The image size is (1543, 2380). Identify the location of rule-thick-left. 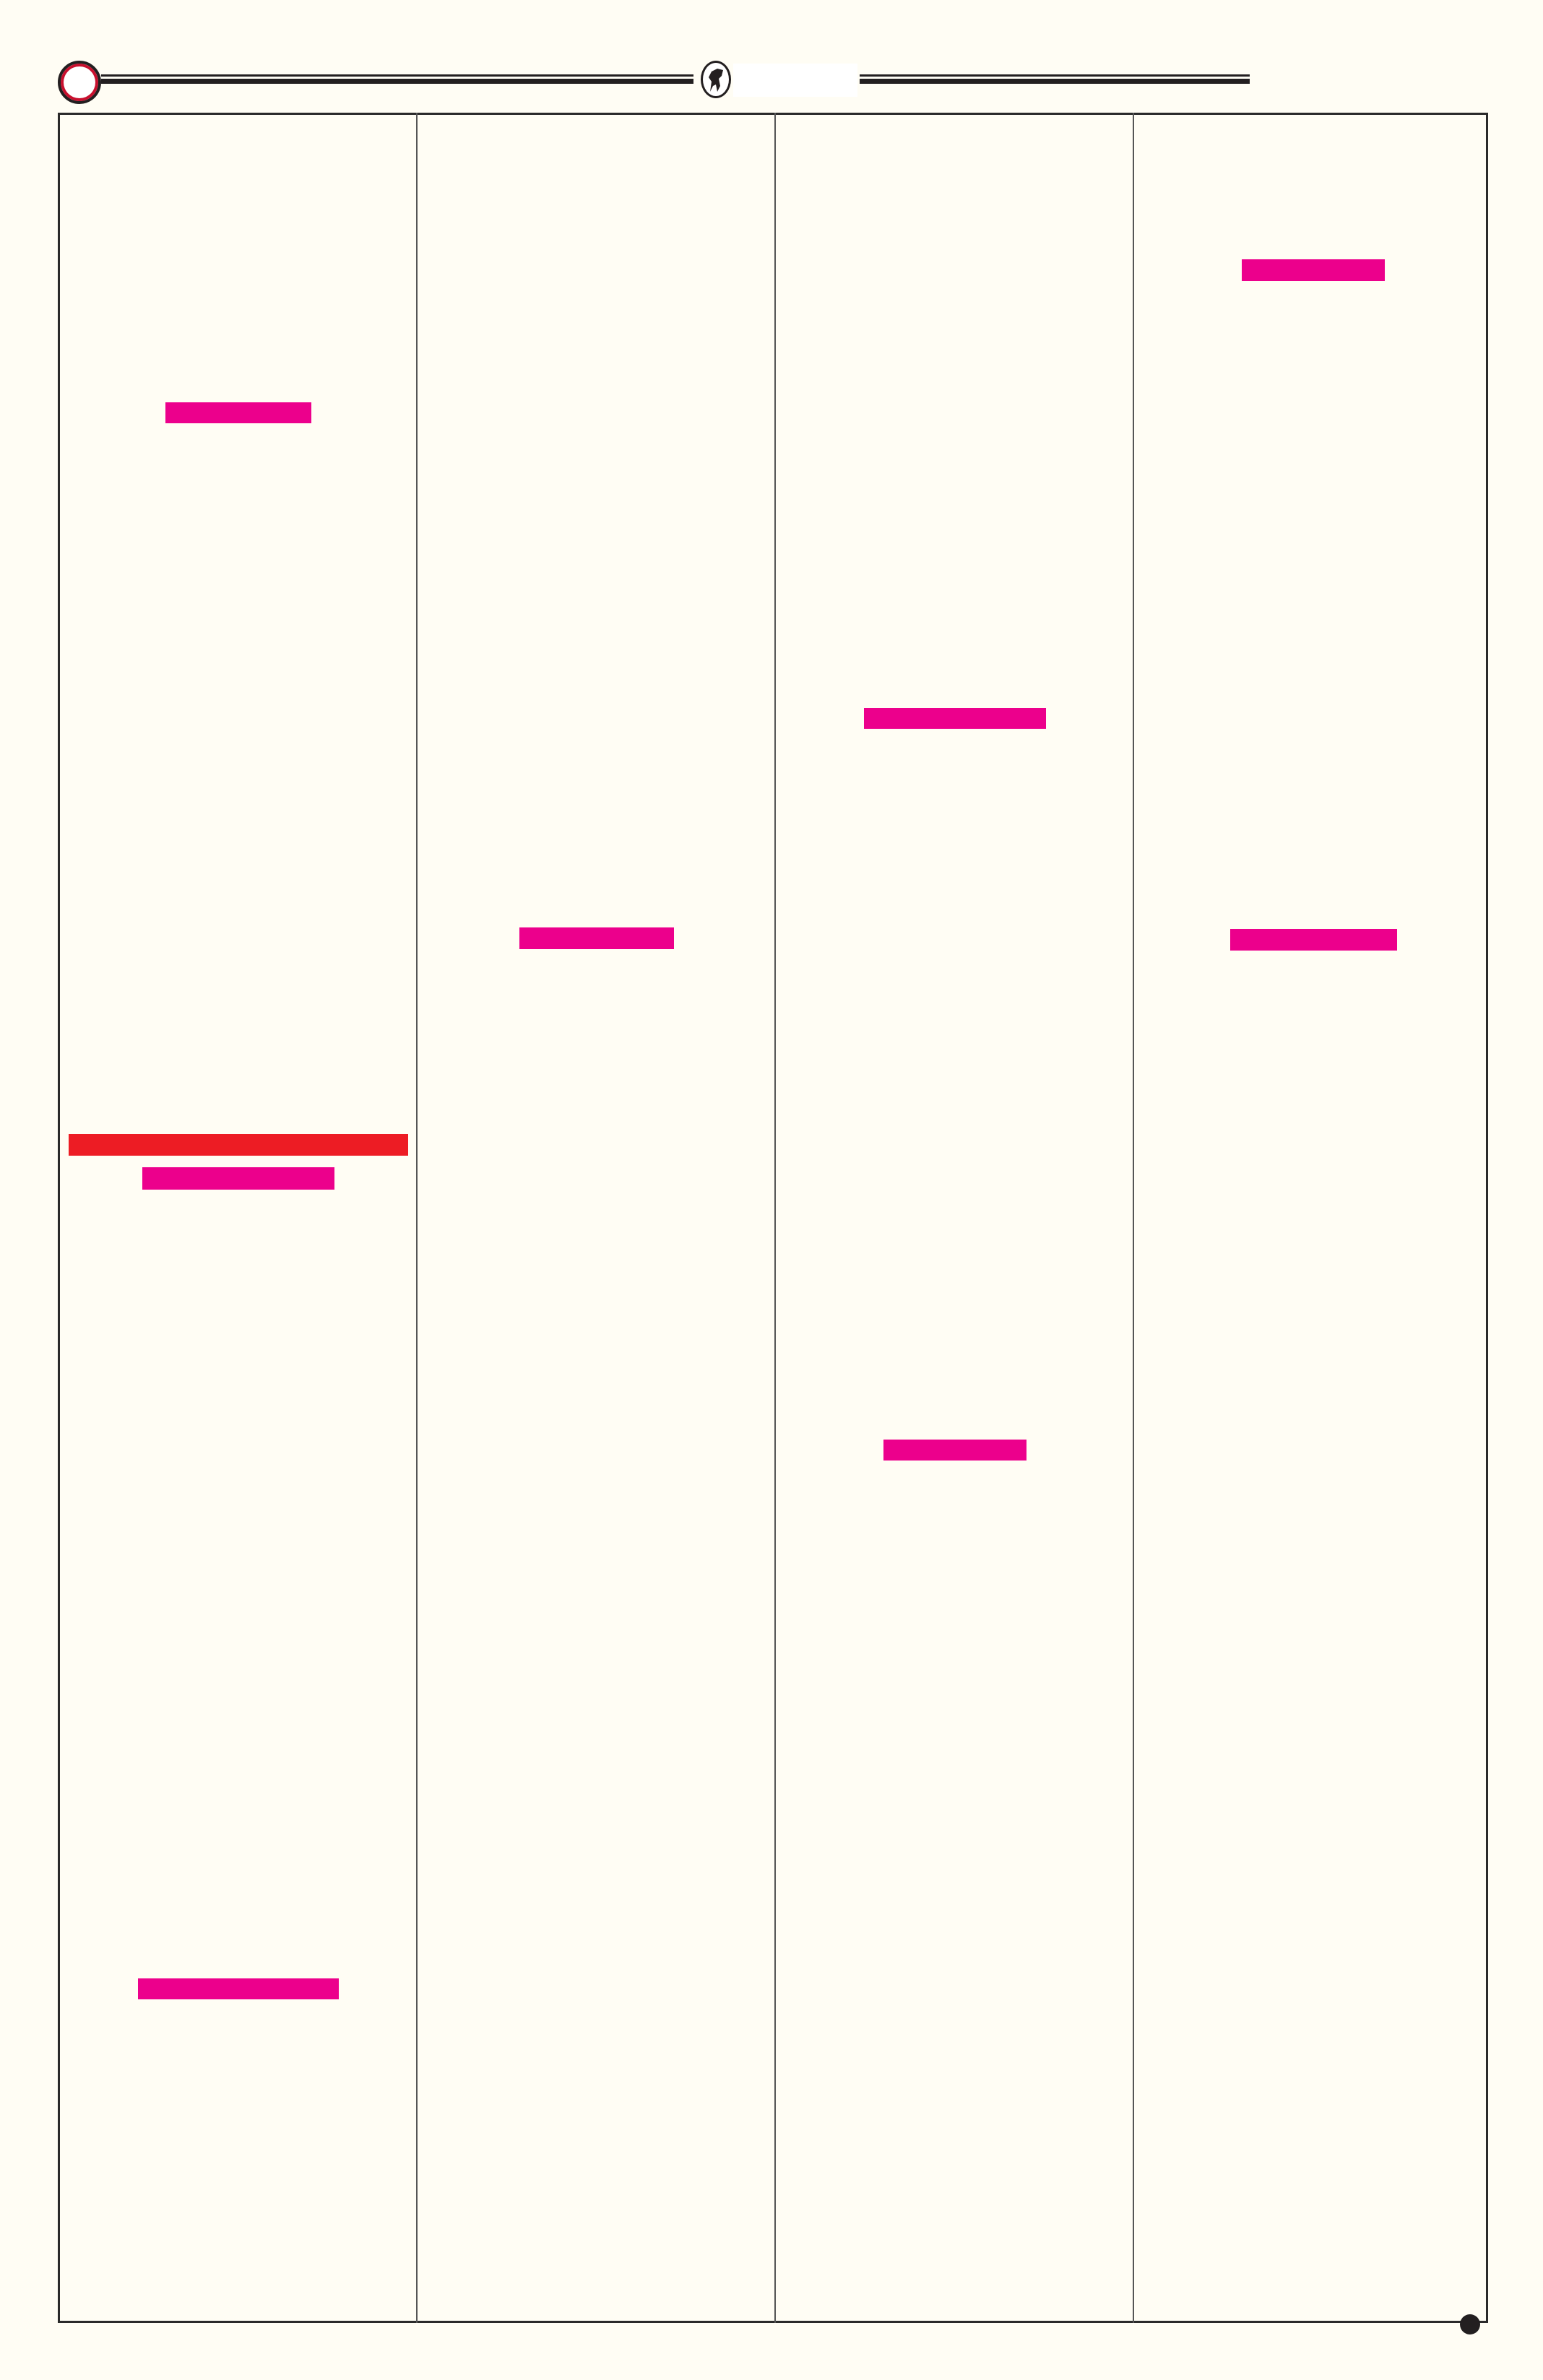
(397, 81).